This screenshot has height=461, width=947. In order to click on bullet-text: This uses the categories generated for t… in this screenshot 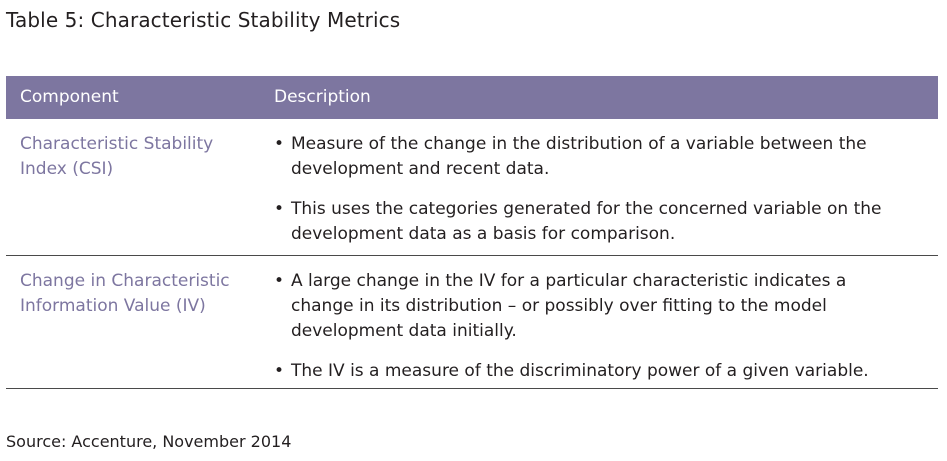, I will do `click(586, 221)`.